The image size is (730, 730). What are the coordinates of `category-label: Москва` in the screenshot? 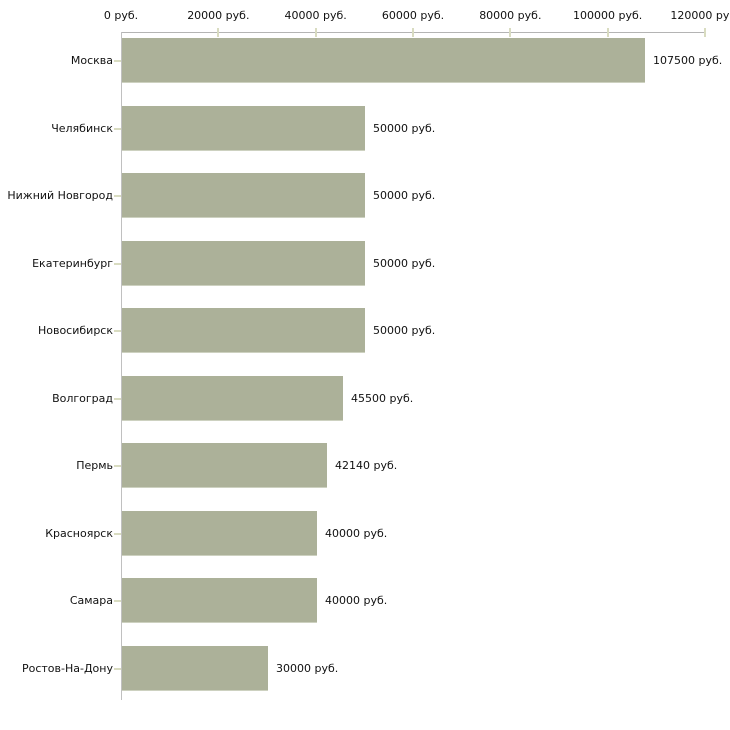 It's located at (91, 60).